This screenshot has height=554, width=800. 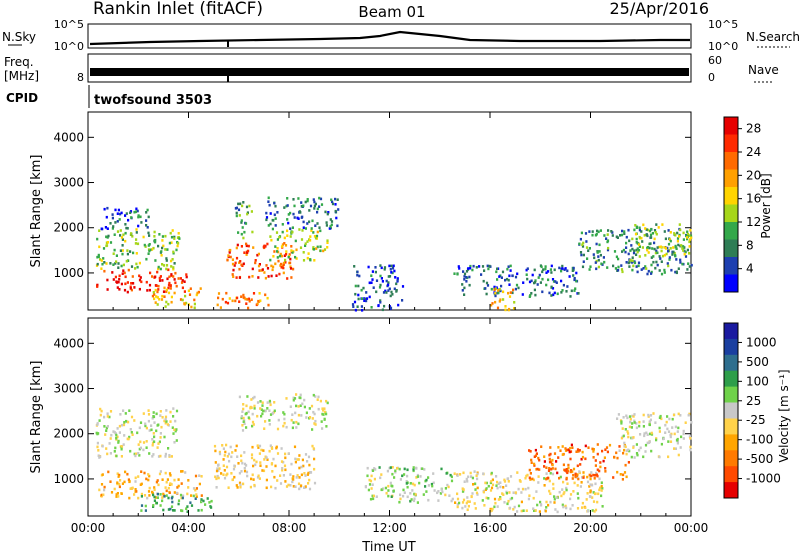 I want to click on velocity-ylabel: Slant Range [km], so click(x=36, y=417).